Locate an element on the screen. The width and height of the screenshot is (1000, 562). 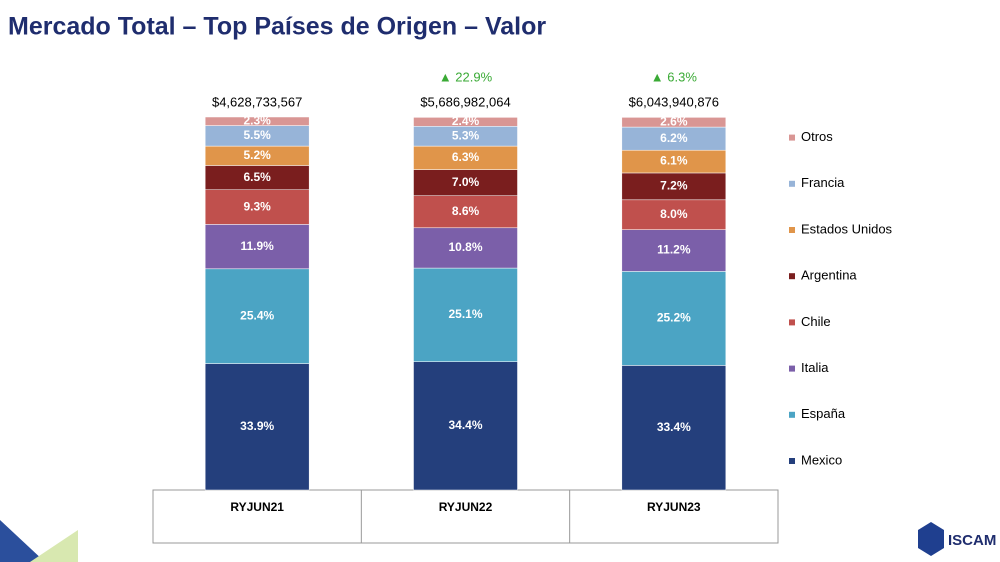
data-label: 11.9% is located at coordinates (257, 246).